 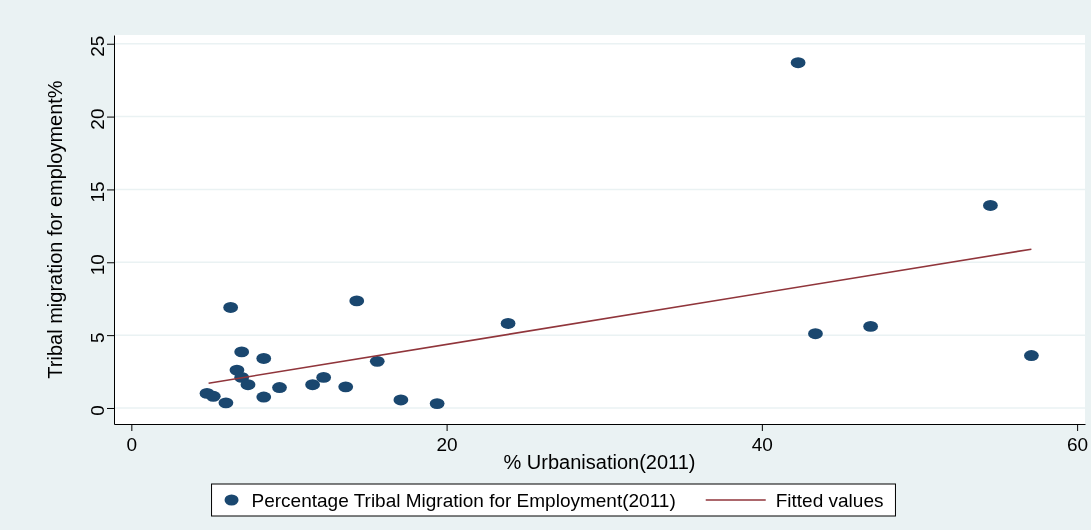 I want to click on x-axis-title: % Urbanisation(2011), so click(x=599, y=462).